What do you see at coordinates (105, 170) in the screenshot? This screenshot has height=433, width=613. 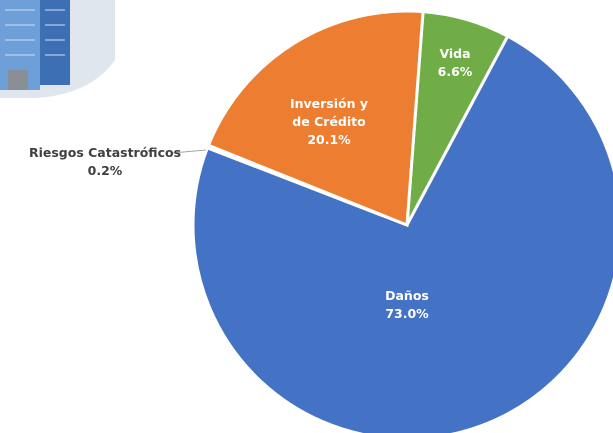 I see `value-label: 0.2%` at bounding box center [105, 170].